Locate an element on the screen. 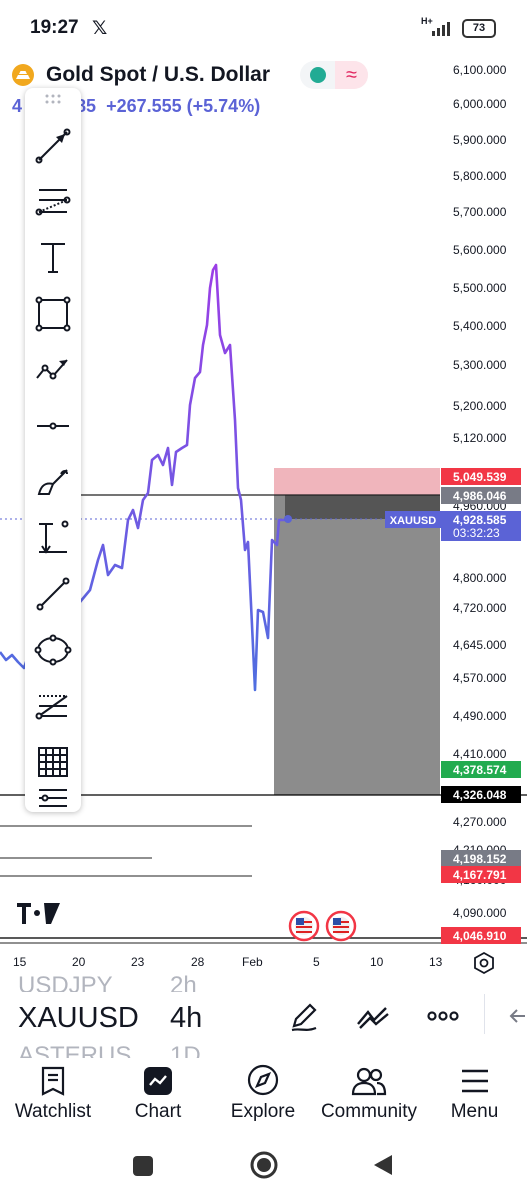 The image size is (527, 1200). symbol-title: Gold Spot / U.S. Dollar is located at coordinates (158, 74).